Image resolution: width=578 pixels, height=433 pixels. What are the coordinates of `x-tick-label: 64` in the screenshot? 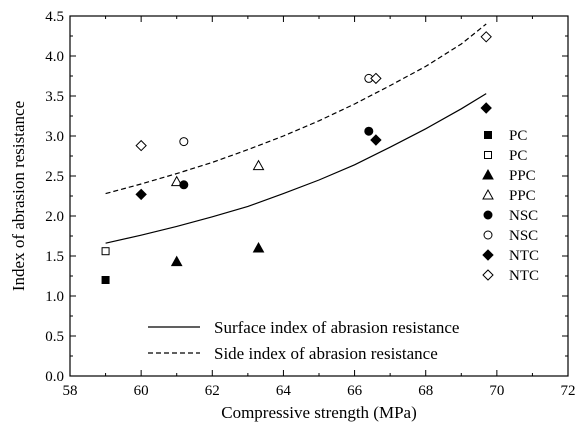 It's located at (284, 391).